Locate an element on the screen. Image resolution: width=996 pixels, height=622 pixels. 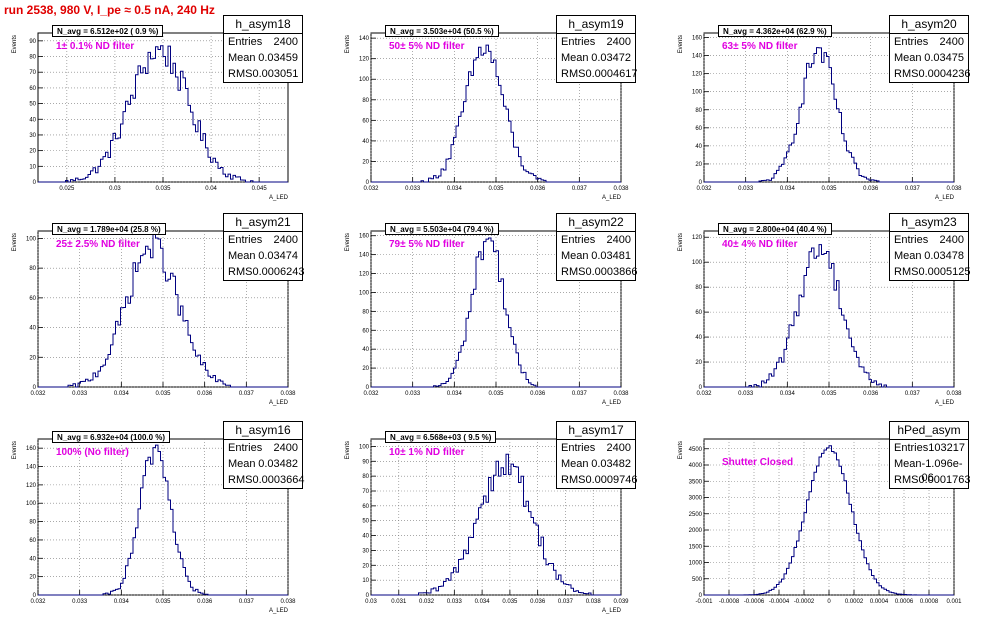
stat-box-title: h_asym18 is located at coordinates (263, 25).